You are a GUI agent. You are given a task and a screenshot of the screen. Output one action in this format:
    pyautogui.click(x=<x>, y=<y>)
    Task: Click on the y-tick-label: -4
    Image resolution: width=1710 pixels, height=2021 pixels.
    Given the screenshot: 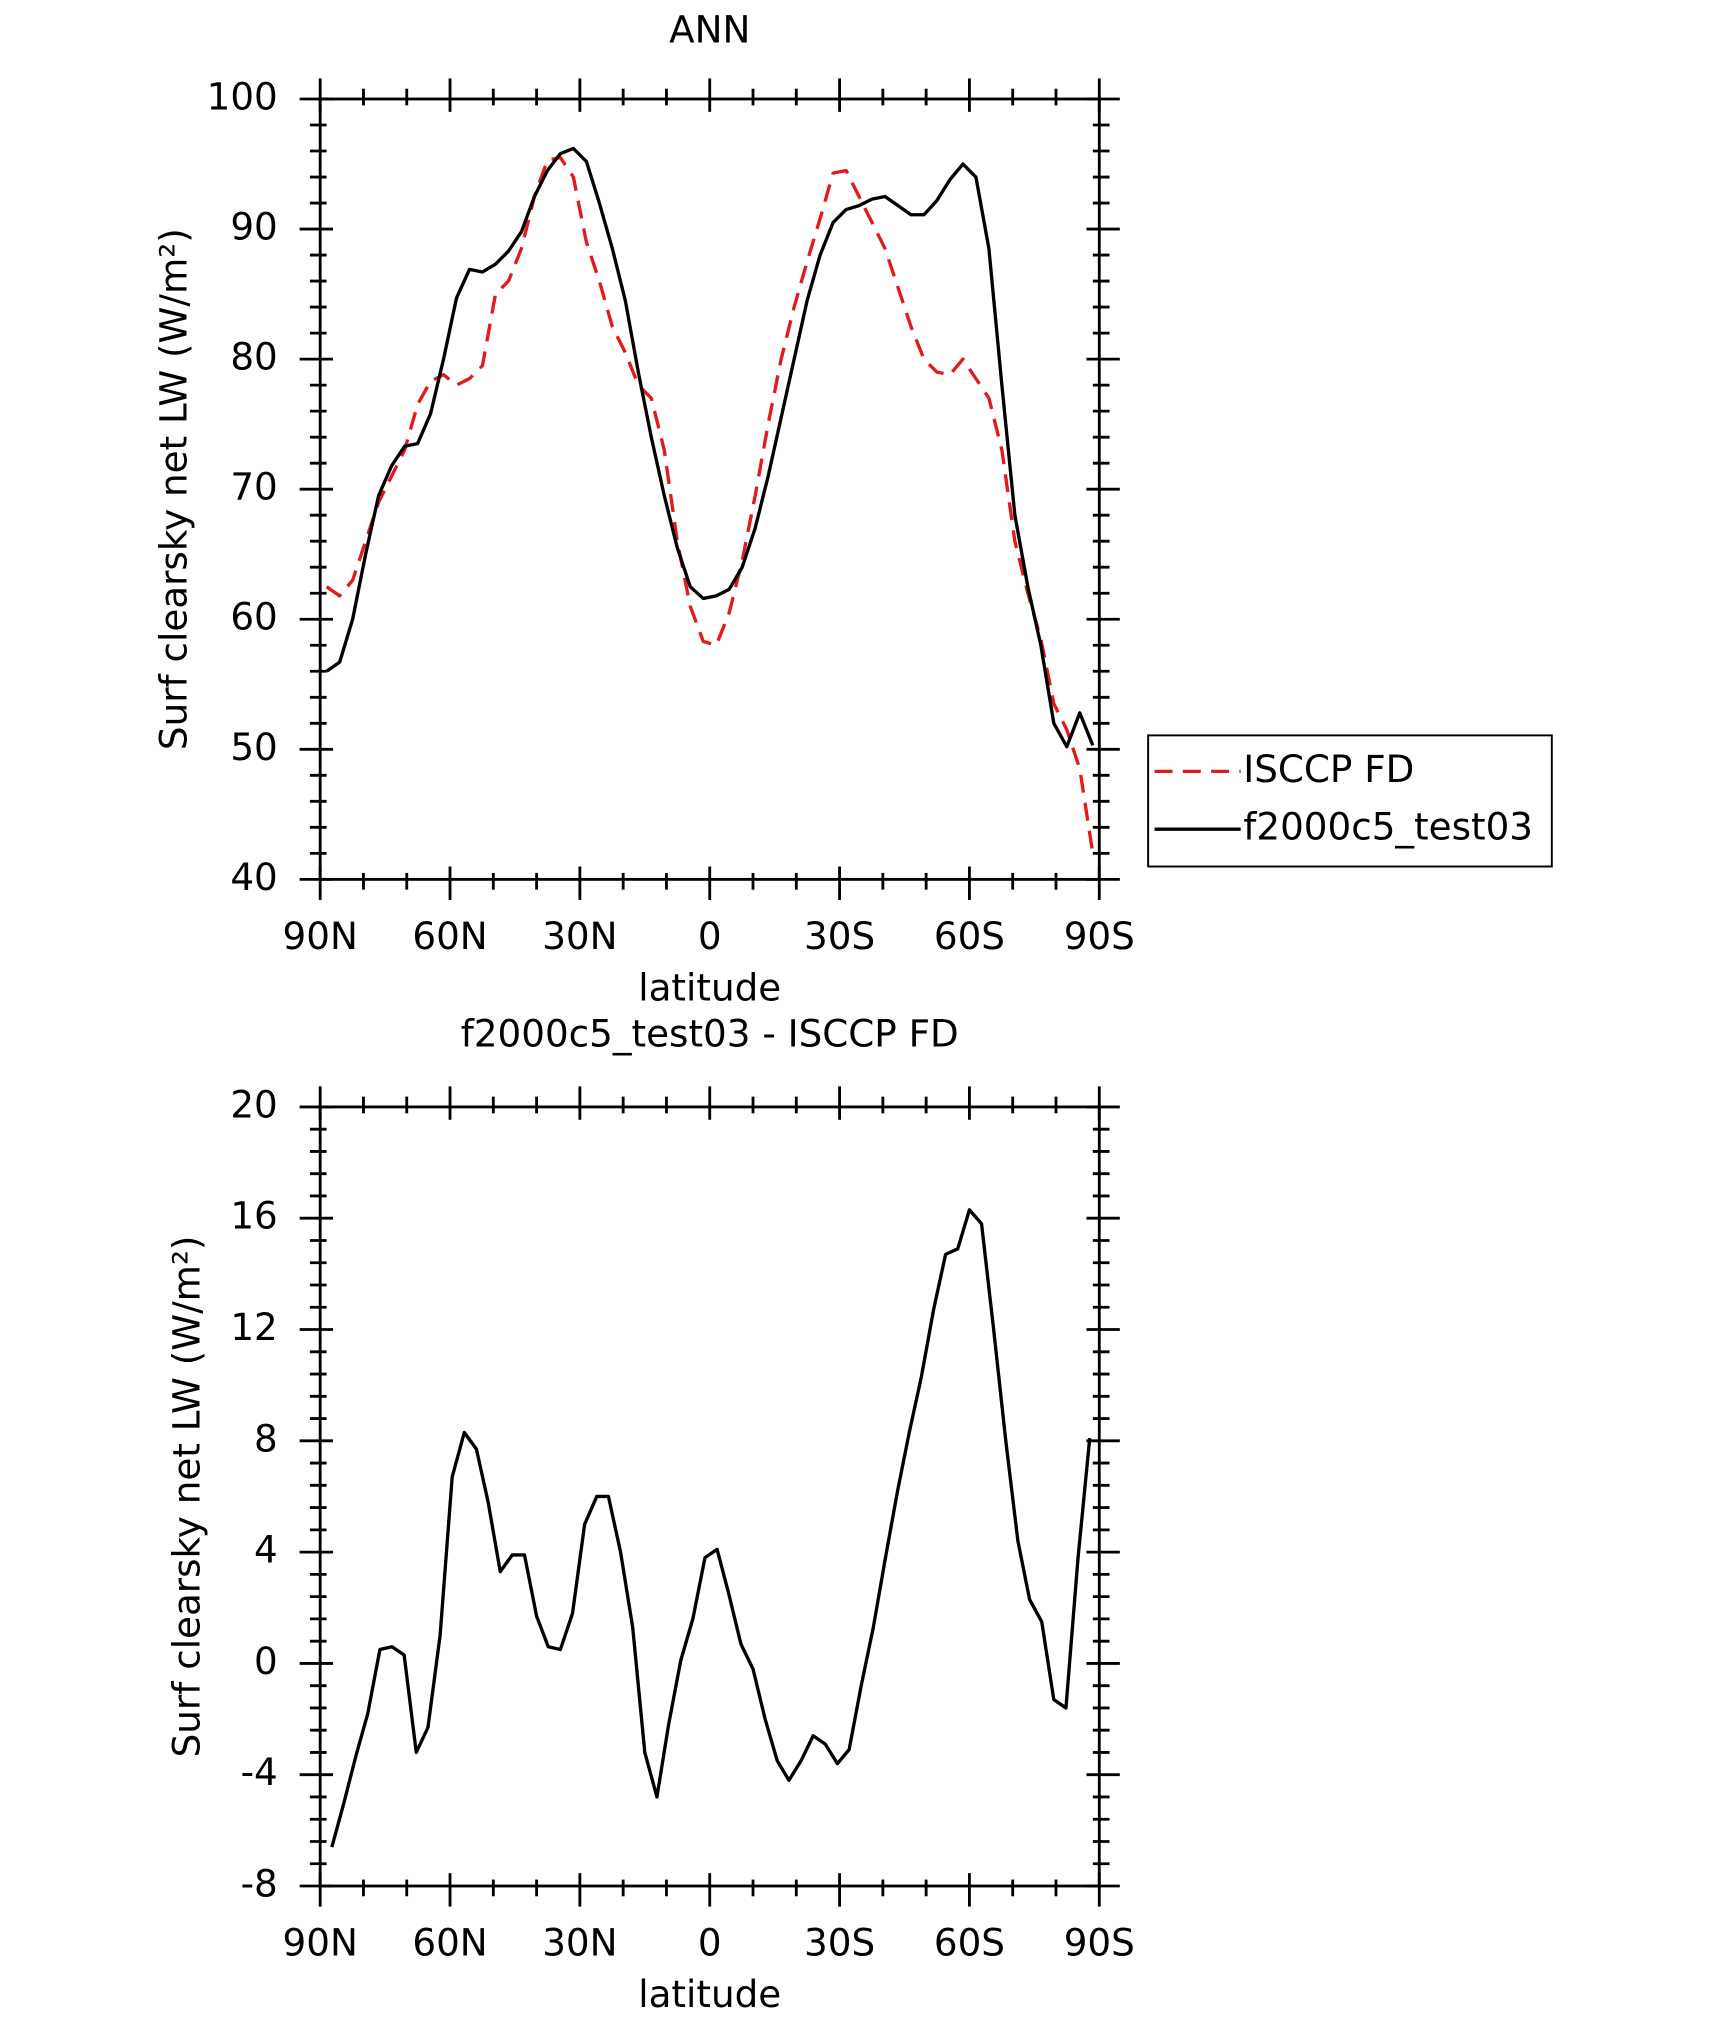 What is the action you would take?
    pyautogui.click(x=259, y=1772)
    